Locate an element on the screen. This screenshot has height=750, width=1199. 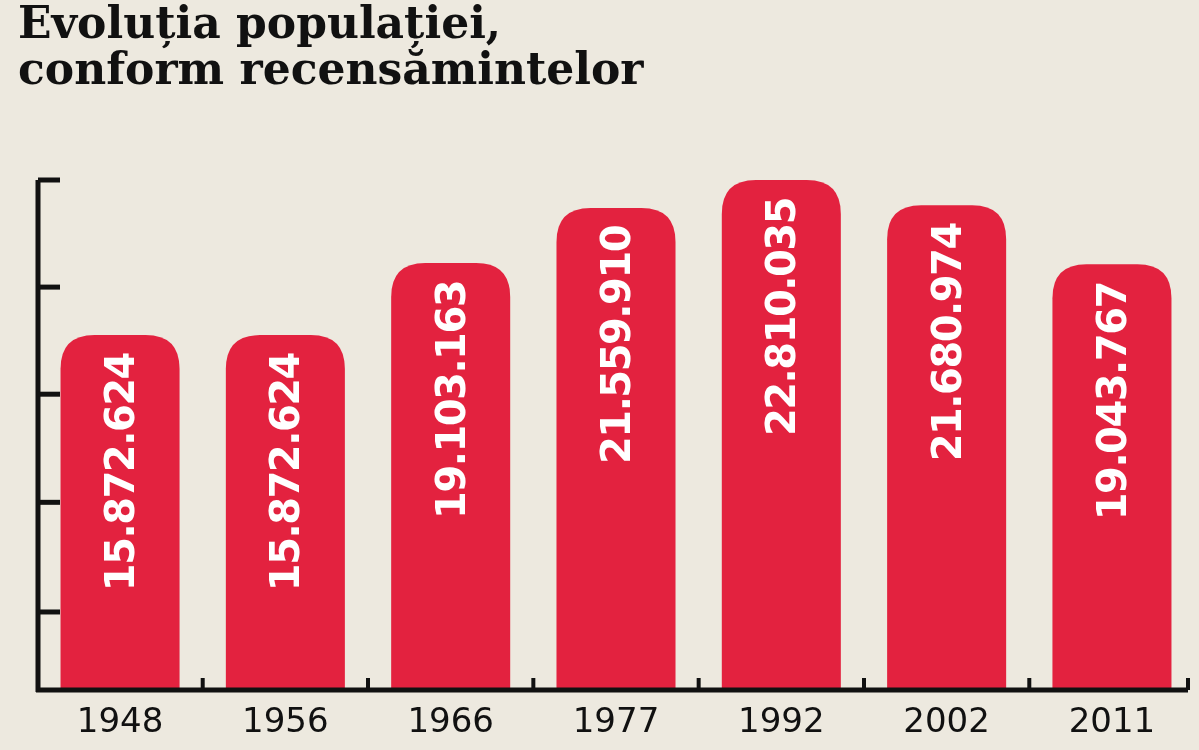
x-tick-label: 1948 is located at coordinates (120, 720).